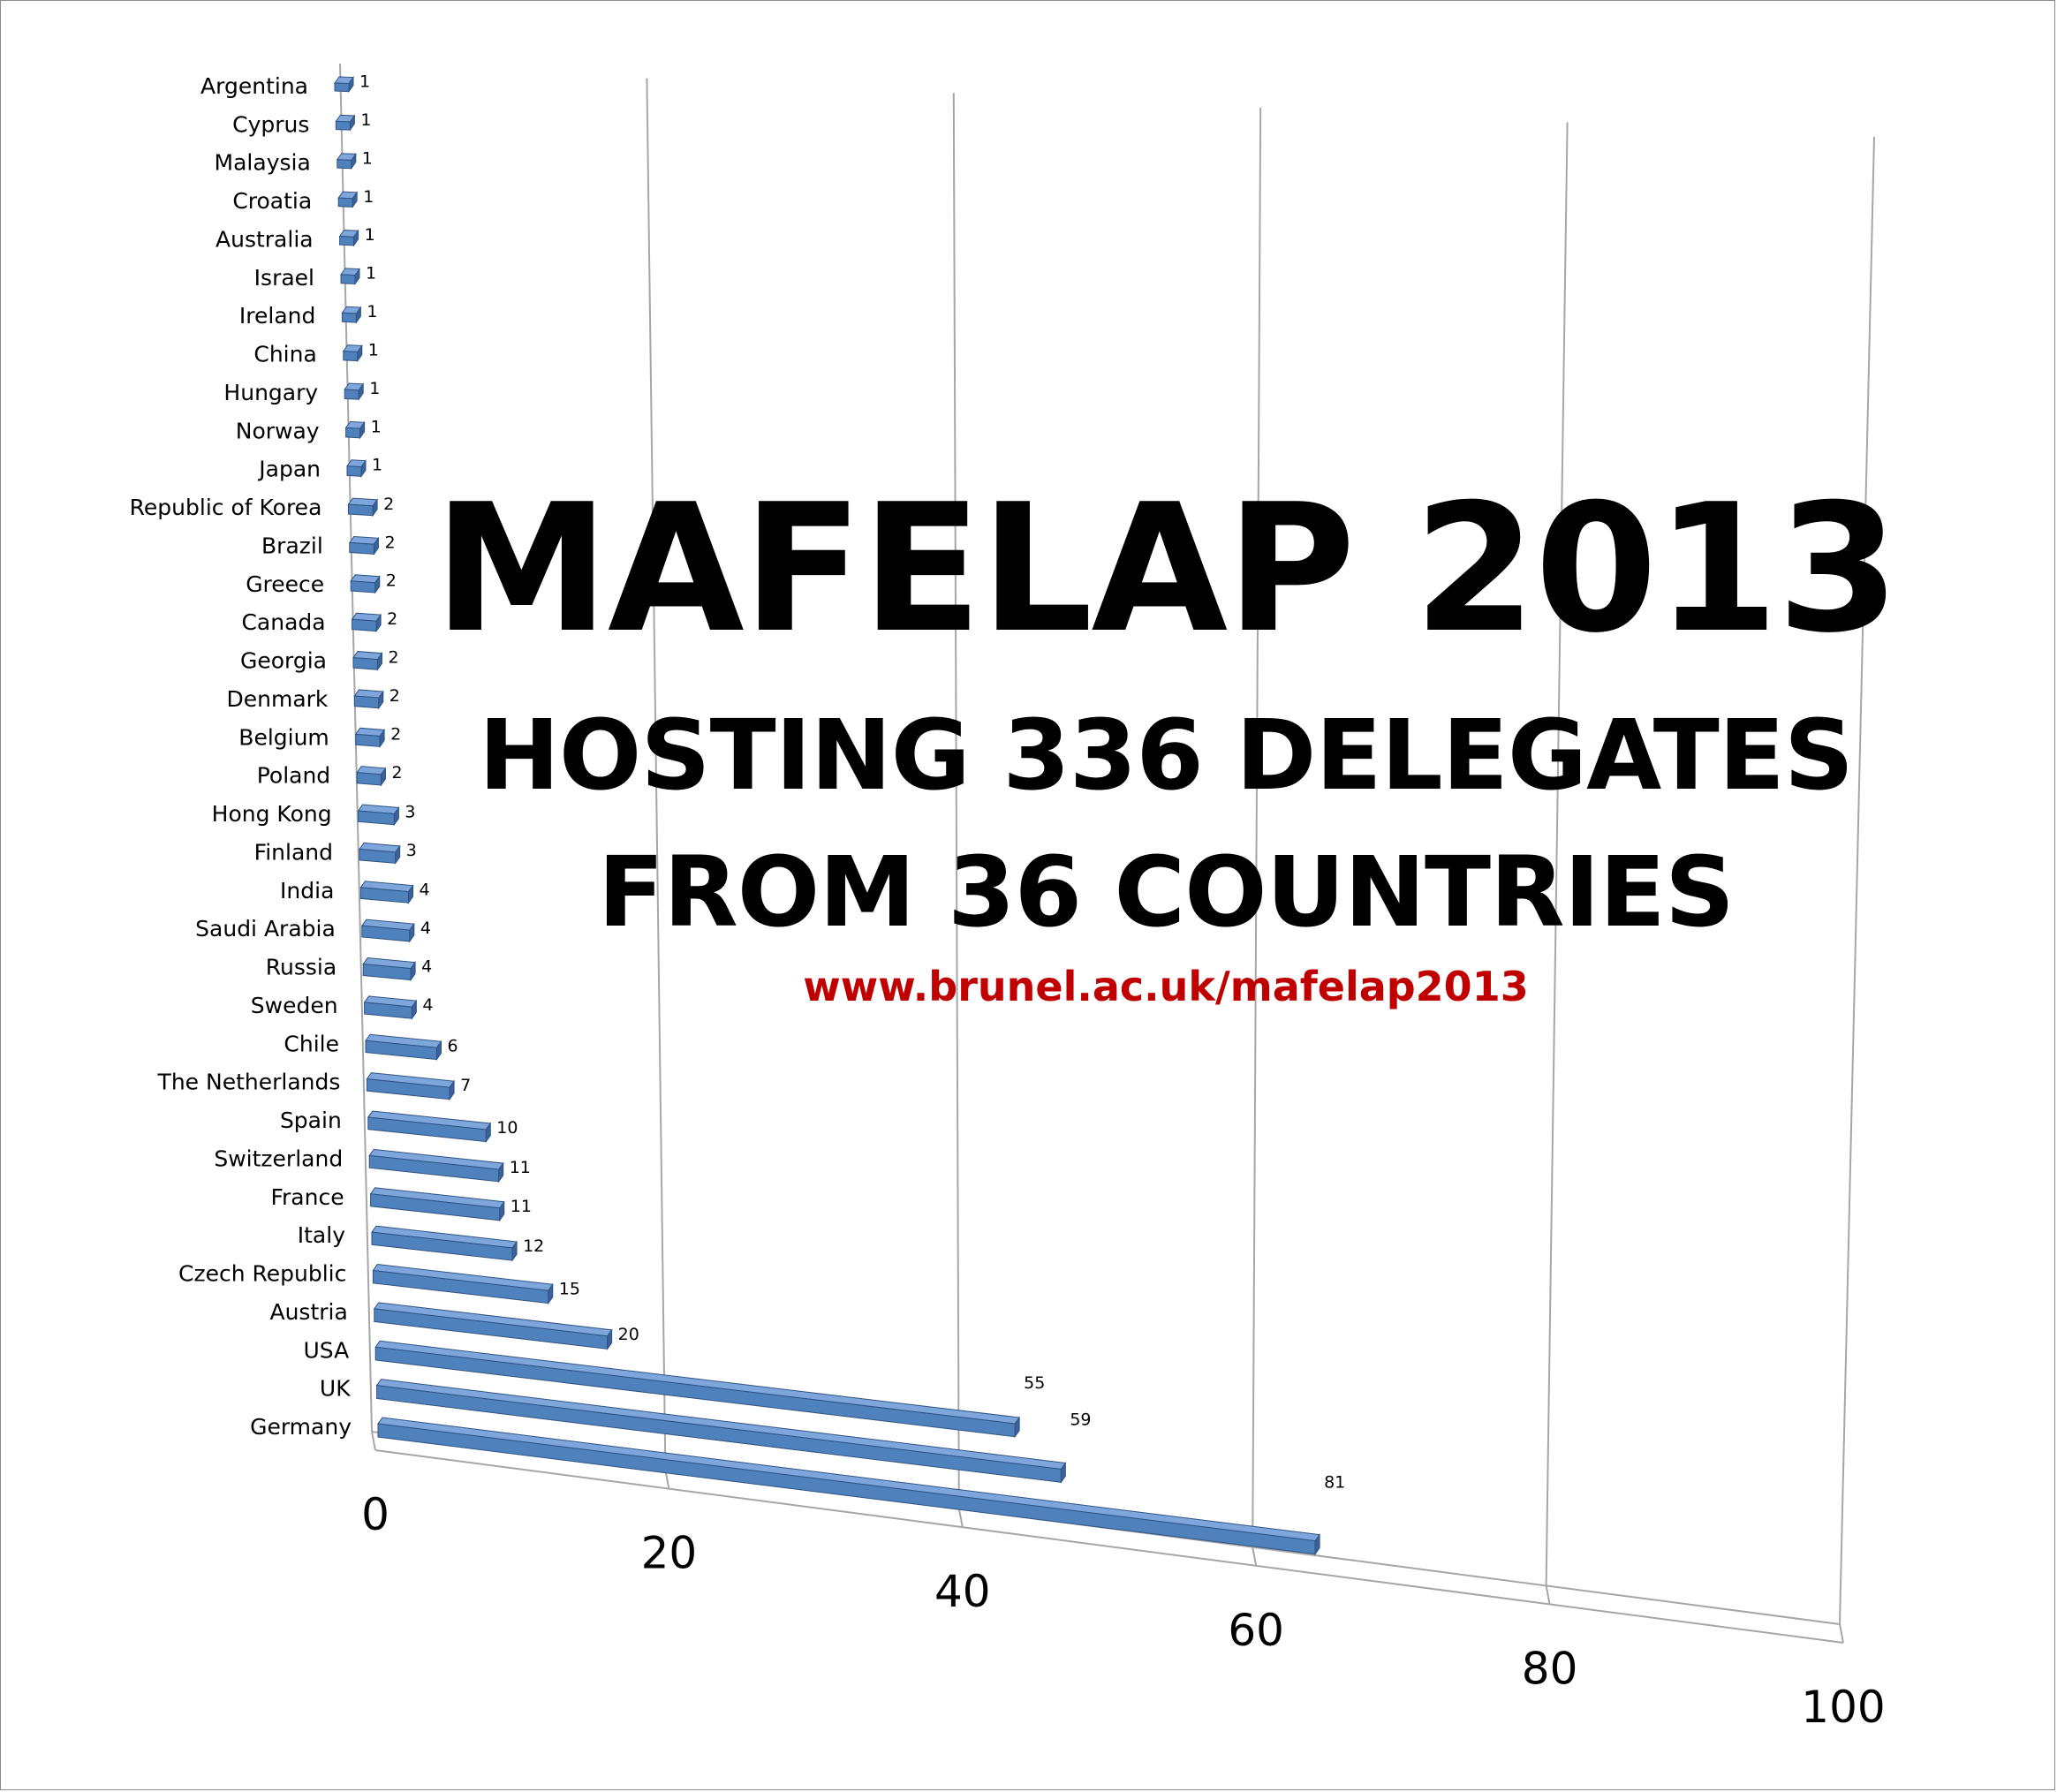 The width and height of the screenshot is (2057, 1792). Describe the element at coordinates (278, 1158) in the screenshot. I see `category-label: Switzerland` at that location.